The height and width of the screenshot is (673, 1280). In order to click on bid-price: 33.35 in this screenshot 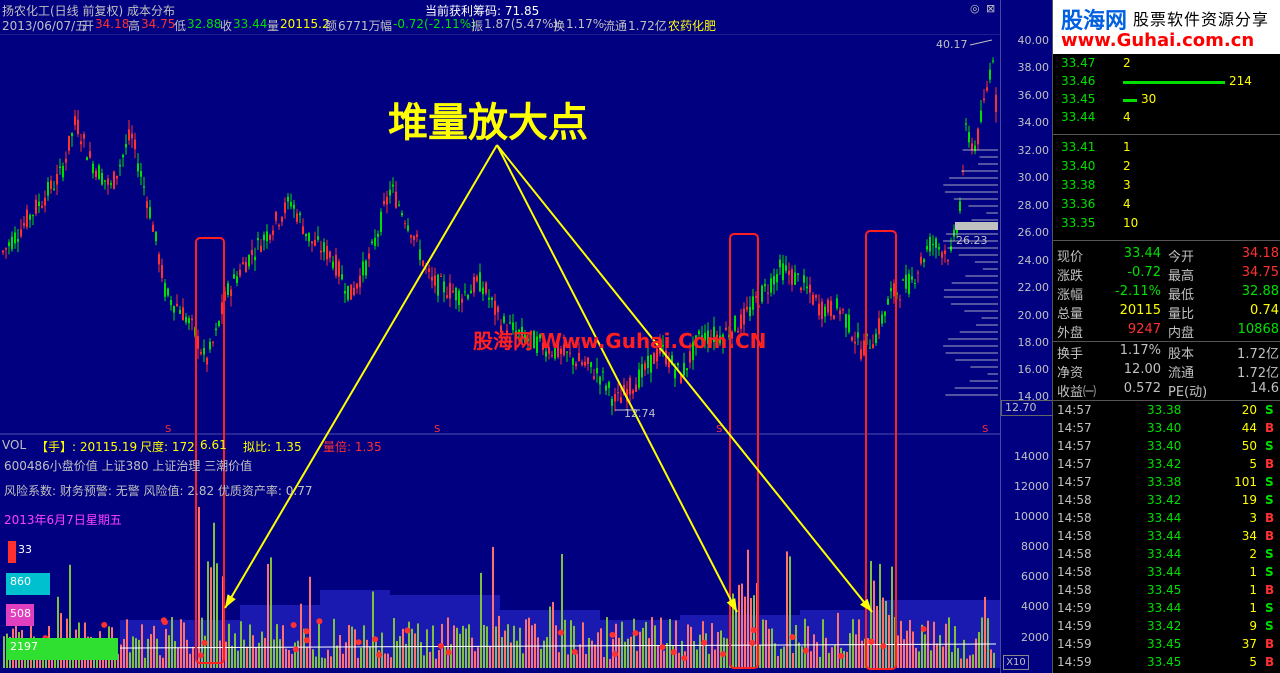, I will do `click(1078, 223)`.